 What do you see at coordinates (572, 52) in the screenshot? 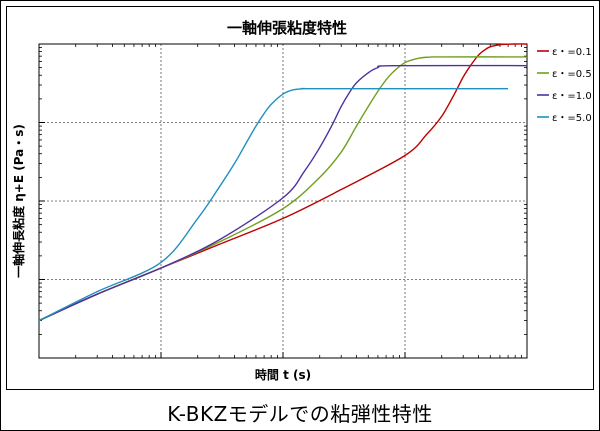
I see `legend-label: ε・=0.1` at bounding box center [572, 52].